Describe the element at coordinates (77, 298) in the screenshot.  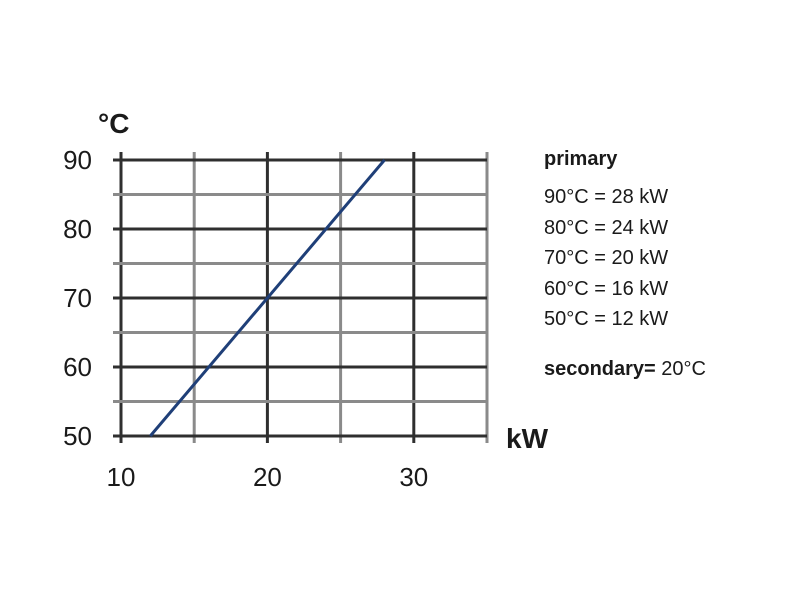
I see `y-tick-label: 70` at that location.